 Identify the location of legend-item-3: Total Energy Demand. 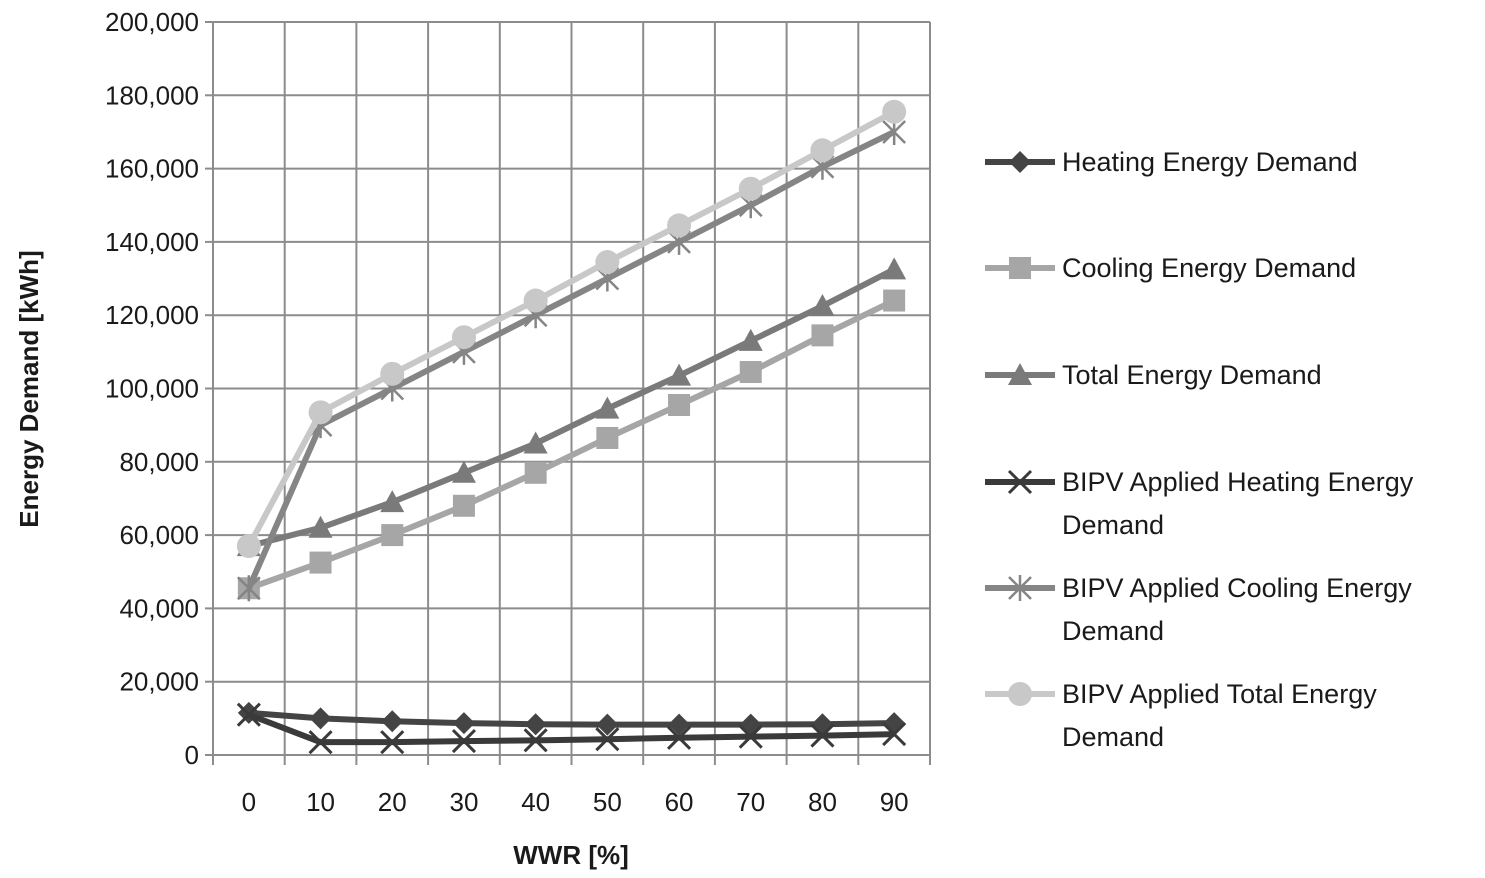
(1153, 375).